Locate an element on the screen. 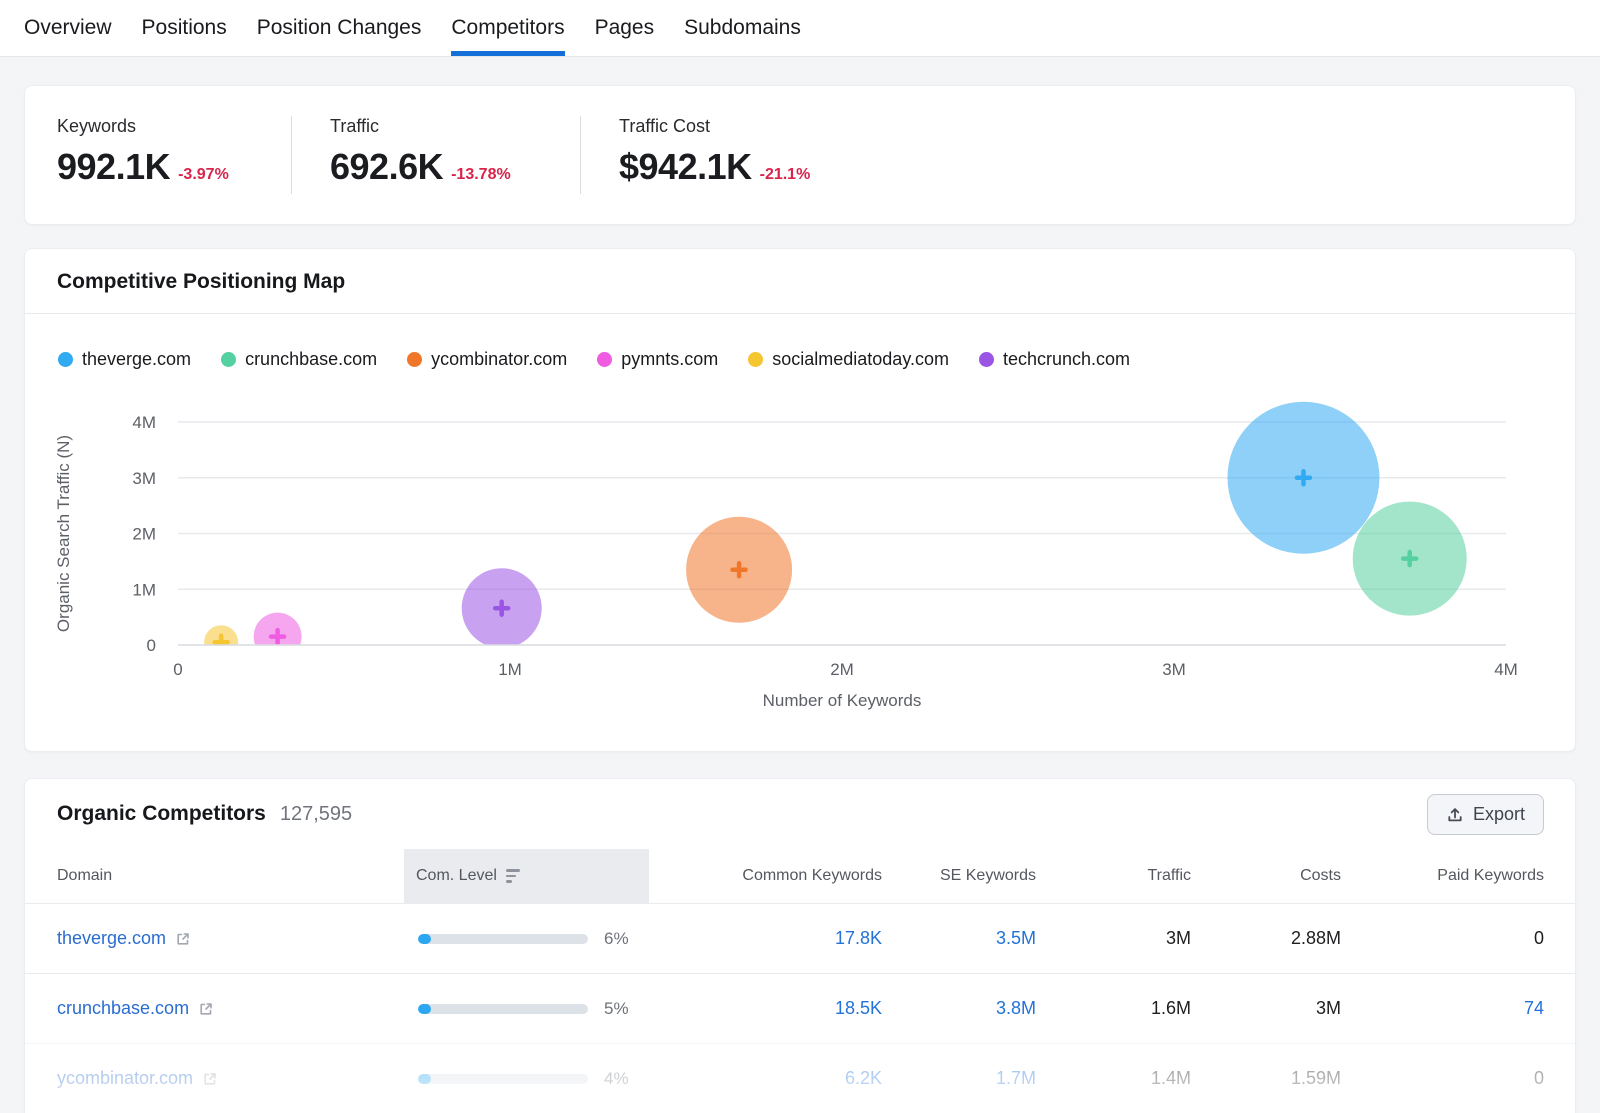  se-keywords-link: 1.7M is located at coordinates (1015, 1078).